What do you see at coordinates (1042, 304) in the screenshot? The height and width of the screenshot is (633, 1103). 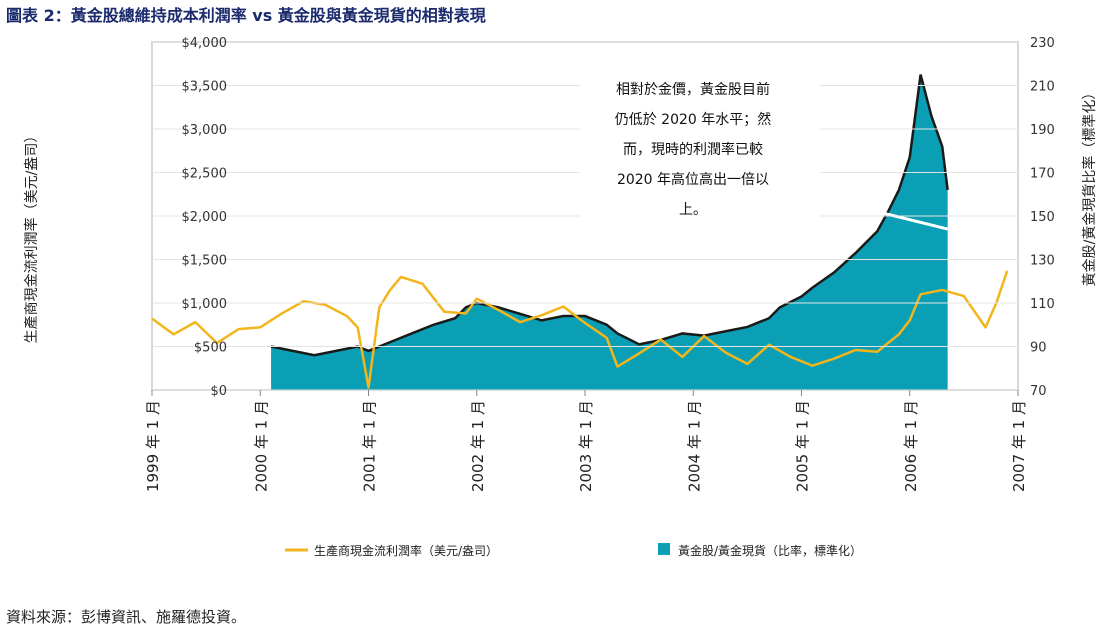 I see `right-tick-label: 110` at bounding box center [1042, 304].